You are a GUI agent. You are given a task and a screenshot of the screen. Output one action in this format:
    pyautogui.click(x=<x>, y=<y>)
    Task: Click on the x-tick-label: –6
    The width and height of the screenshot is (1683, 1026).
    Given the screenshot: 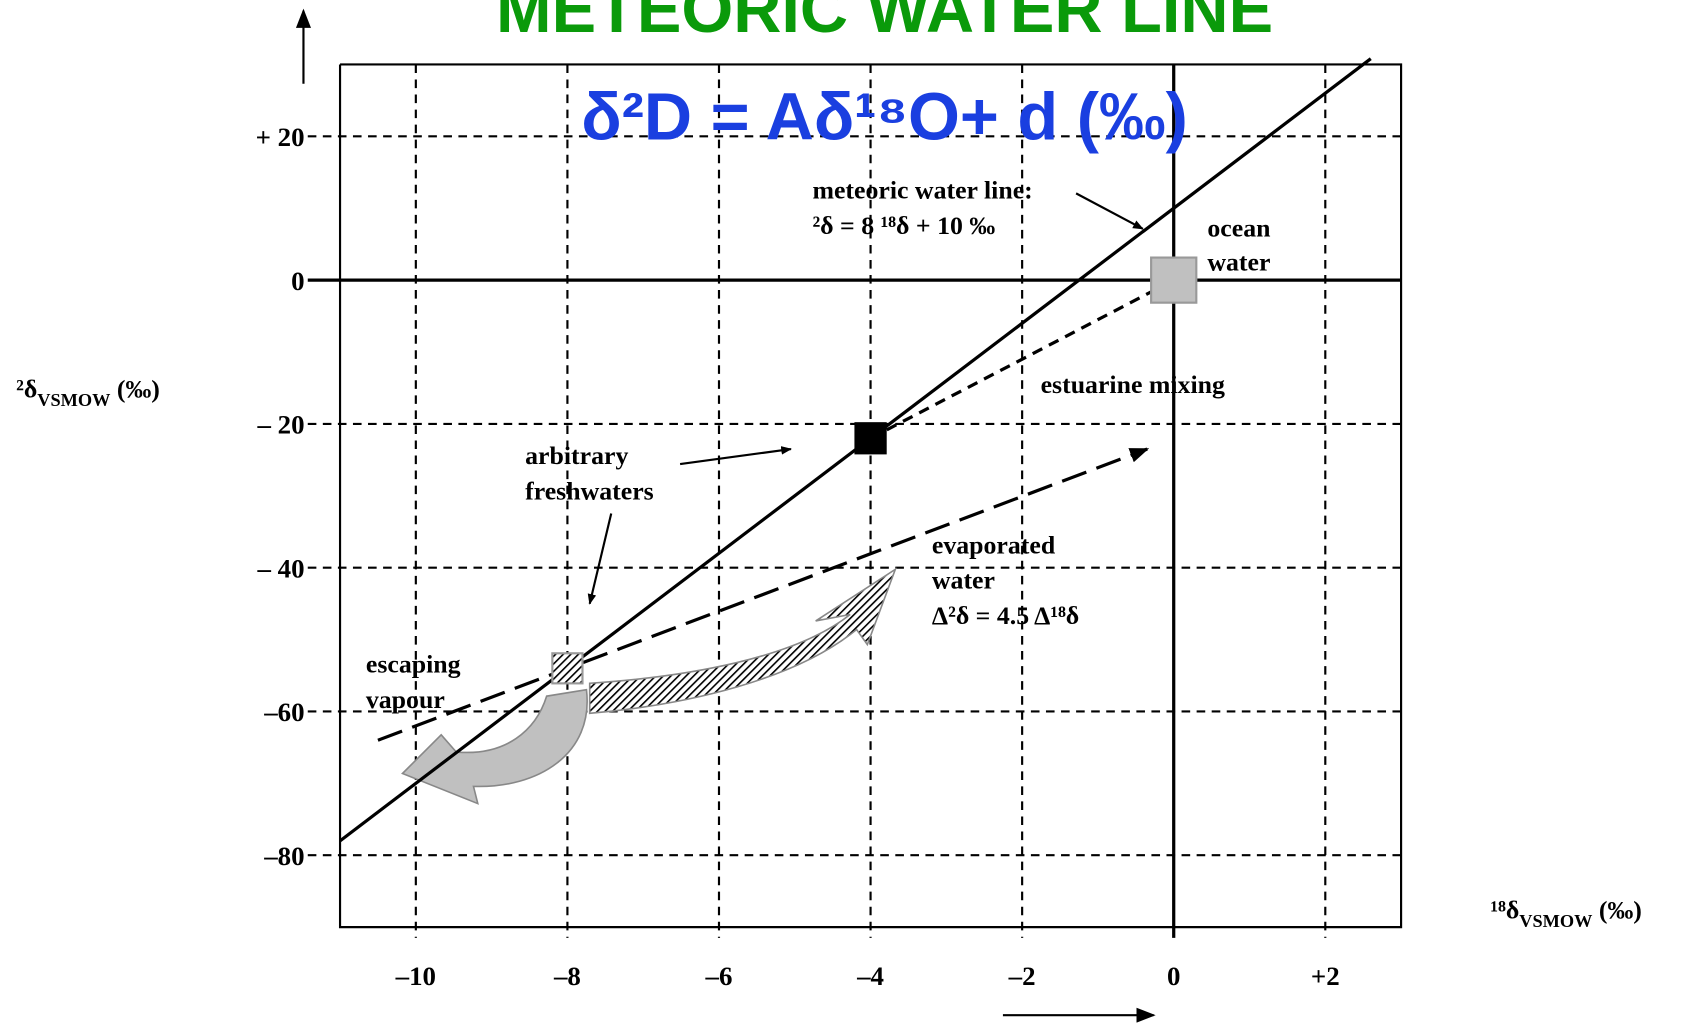 What is the action you would take?
    pyautogui.click(x=719, y=976)
    